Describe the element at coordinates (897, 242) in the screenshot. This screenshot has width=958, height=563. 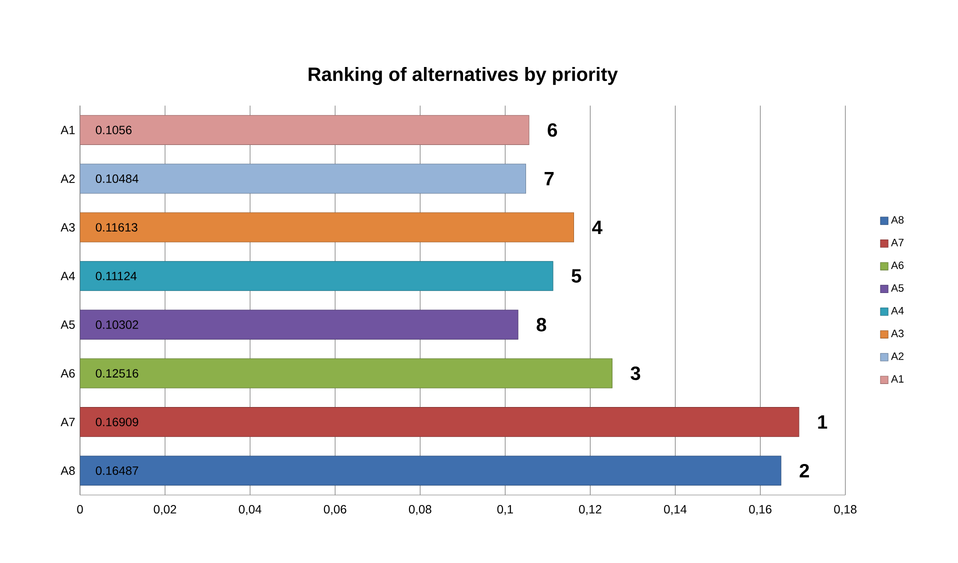
I see `legend-label: A7` at that location.